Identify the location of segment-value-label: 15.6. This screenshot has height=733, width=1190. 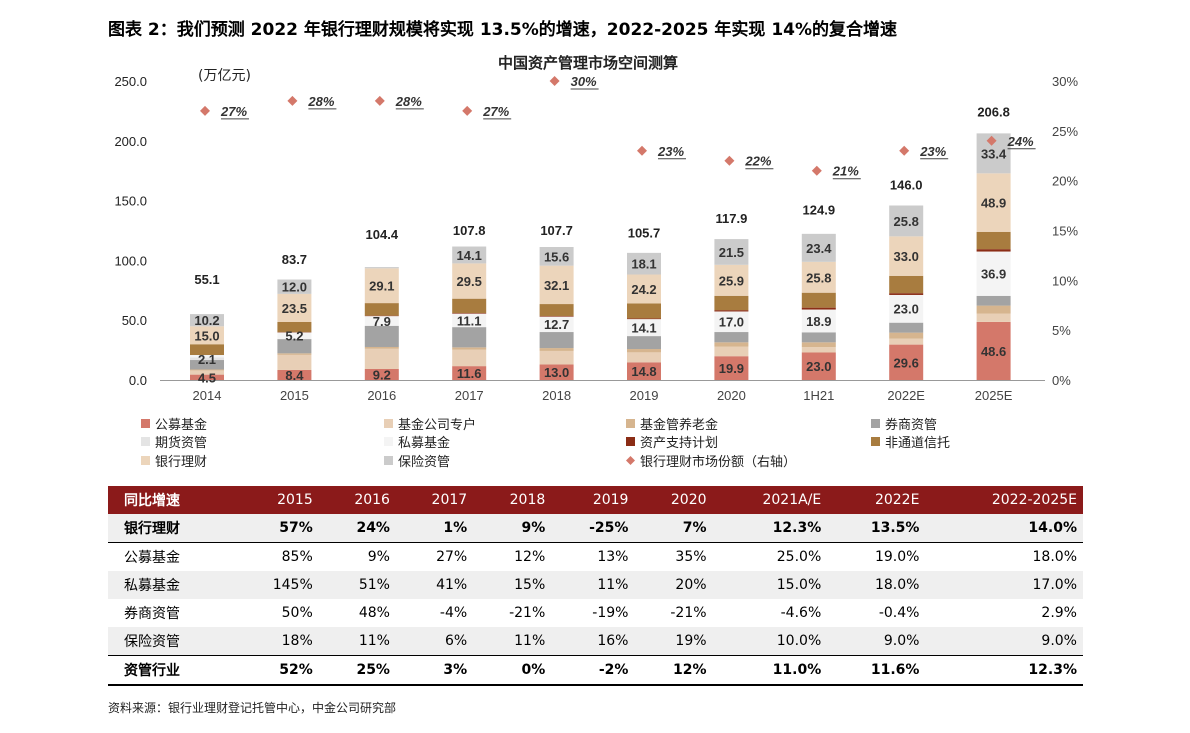
(556, 256).